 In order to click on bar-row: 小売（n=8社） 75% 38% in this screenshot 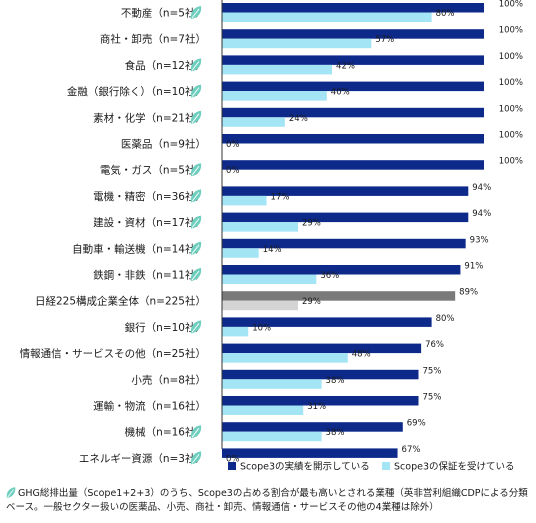, I will do `click(286, 377)`.